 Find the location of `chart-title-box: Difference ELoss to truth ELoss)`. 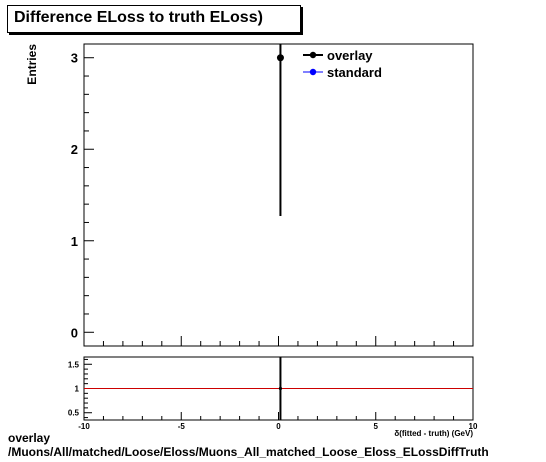

chart-title-box: Difference ELoss to truth ELoss) is located at coordinates (154, 19).